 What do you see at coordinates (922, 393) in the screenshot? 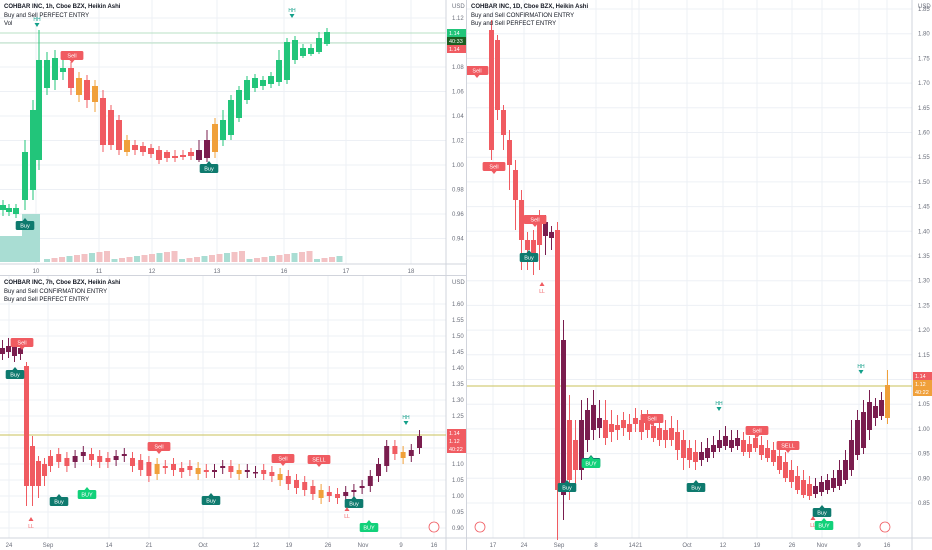
I see `price-badge-text: 40:22` at bounding box center [922, 393].